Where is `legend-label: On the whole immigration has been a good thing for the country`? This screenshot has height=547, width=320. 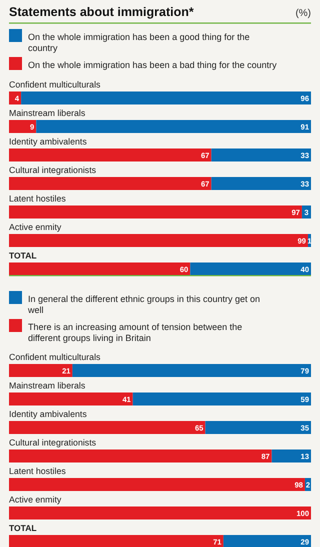 legend-label: On the whole immigration has been a good thing for the country is located at coordinates (139, 42).